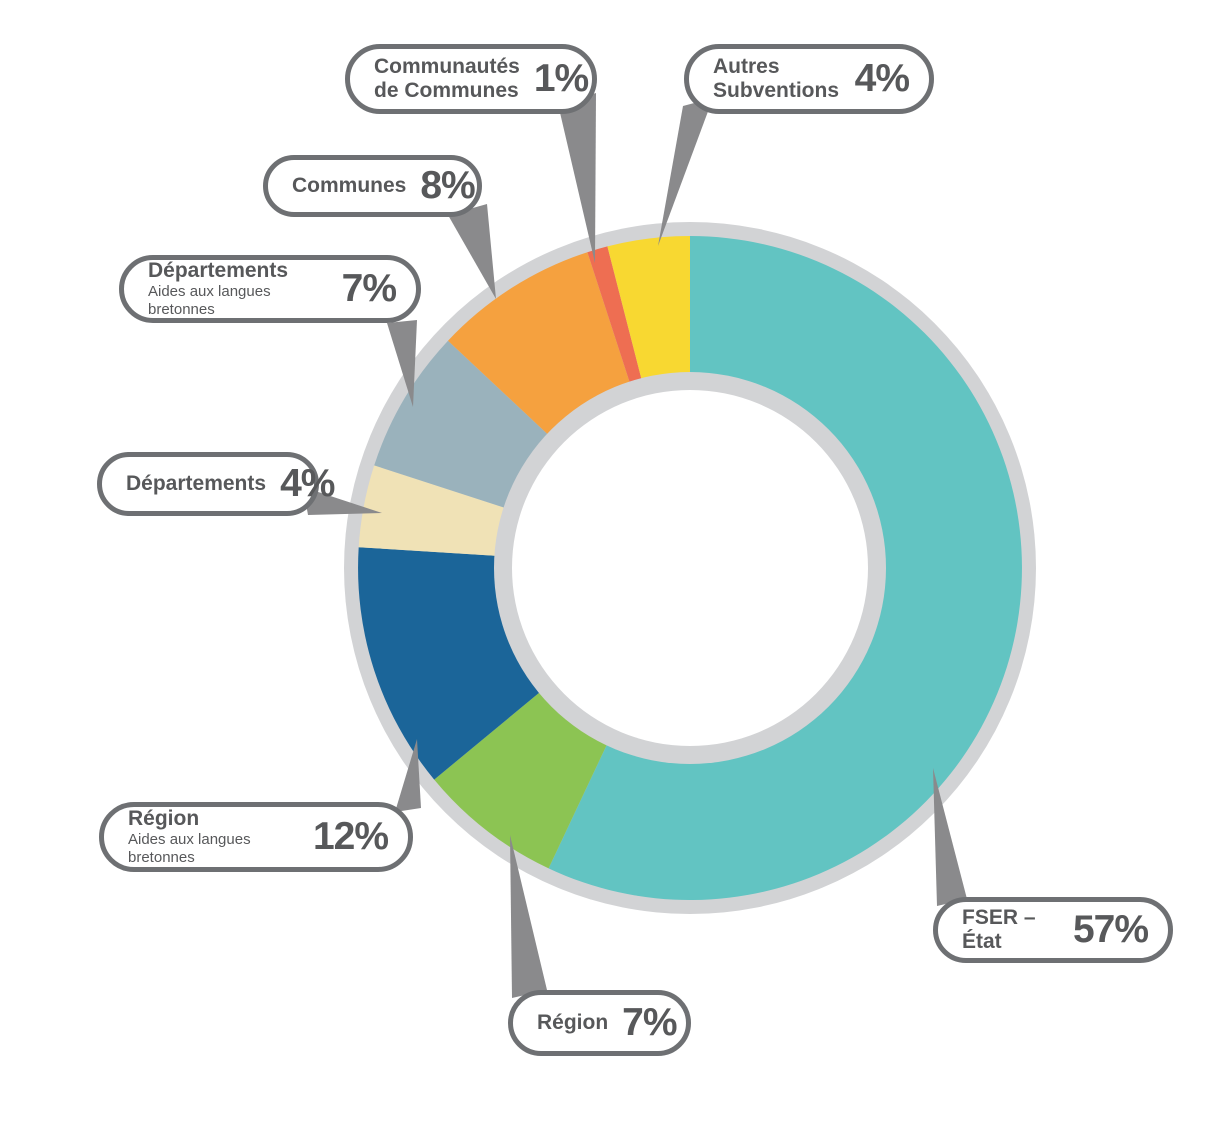 The height and width of the screenshot is (1126, 1222). What do you see at coordinates (408, 775) in the screenshot?
I see `leader-region-alb-icon` at bounding box center [408, 775].